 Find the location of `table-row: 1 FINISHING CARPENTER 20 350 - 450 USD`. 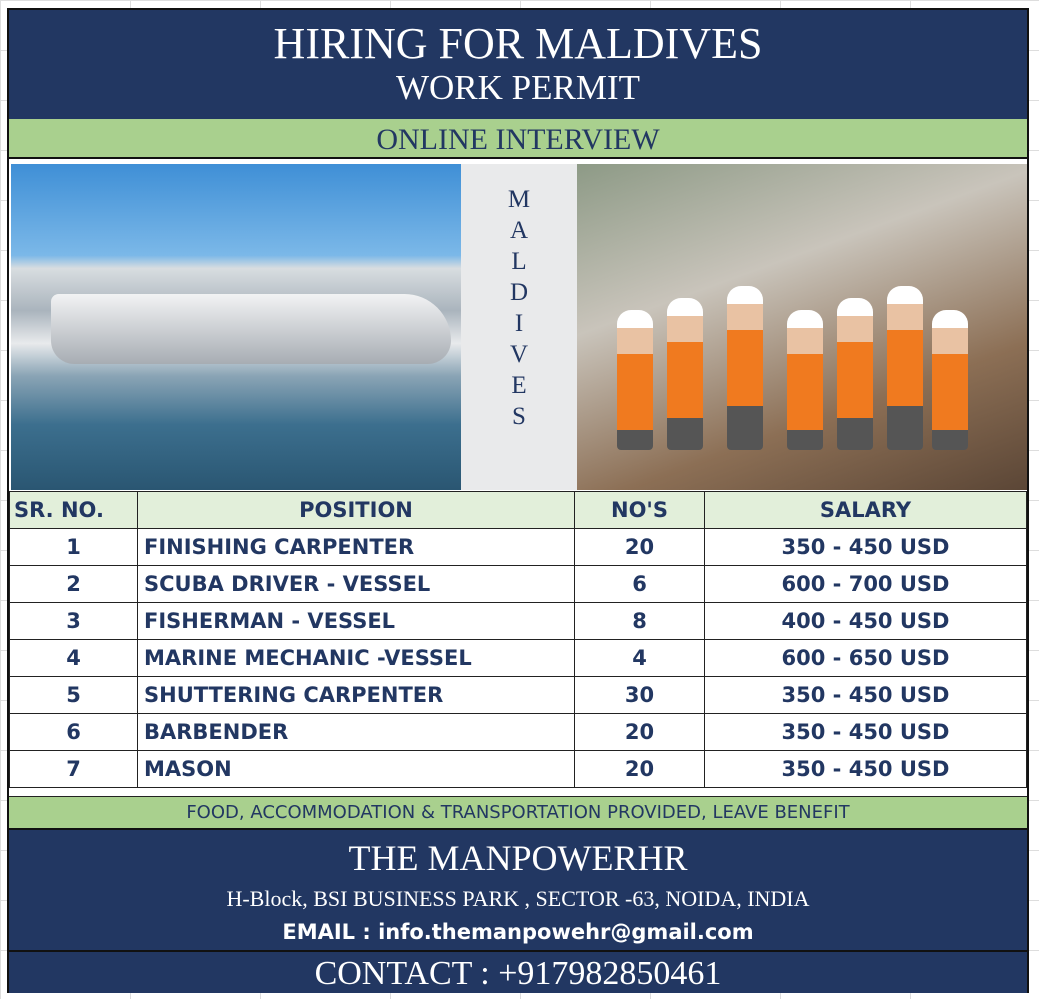

table-row: 1 FINISHING CARPENTER 20 350 - 450 USD is located at coordinates (518, 547).